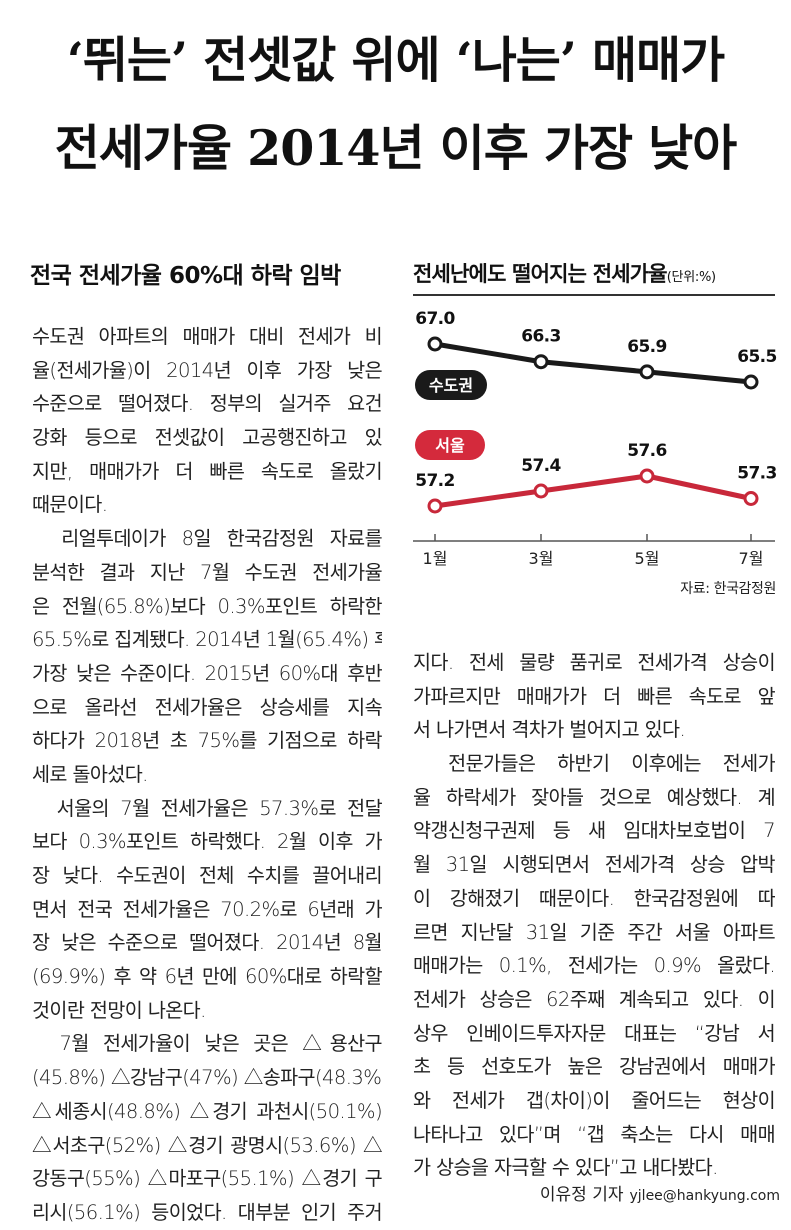  I want to click on chart-title: 전세난에도 떨어지는 전세가율(단위:%), so click(564, 273).